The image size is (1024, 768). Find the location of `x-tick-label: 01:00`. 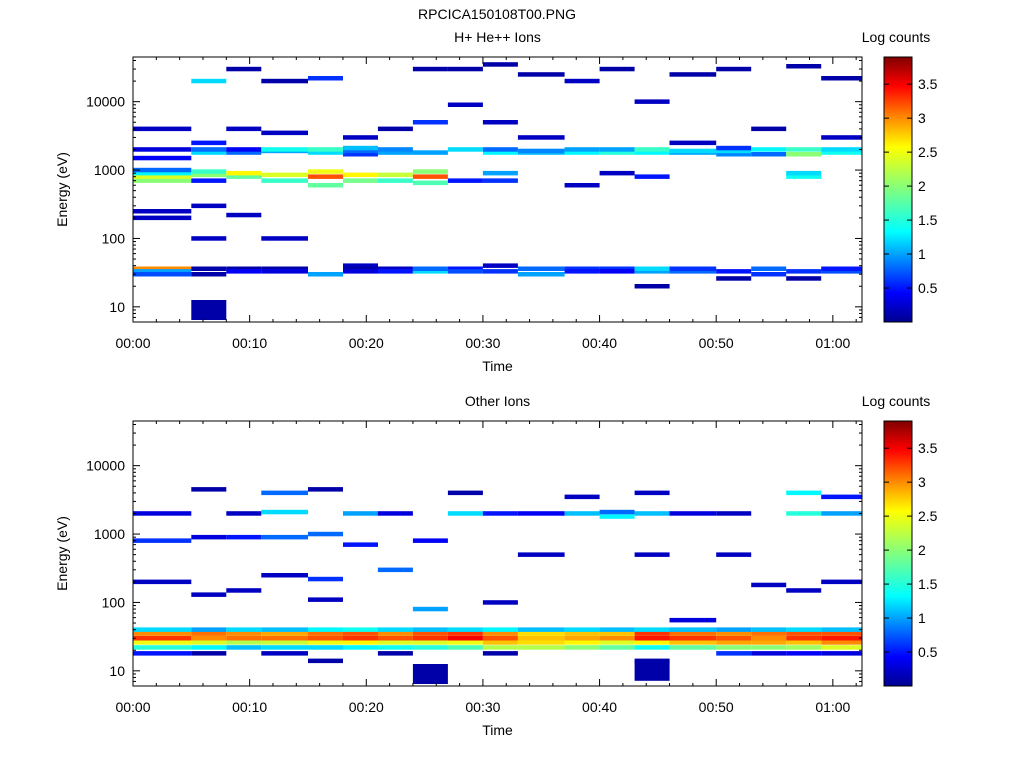

x-tick-label: 01:00 is located at coordinates (832, 343).